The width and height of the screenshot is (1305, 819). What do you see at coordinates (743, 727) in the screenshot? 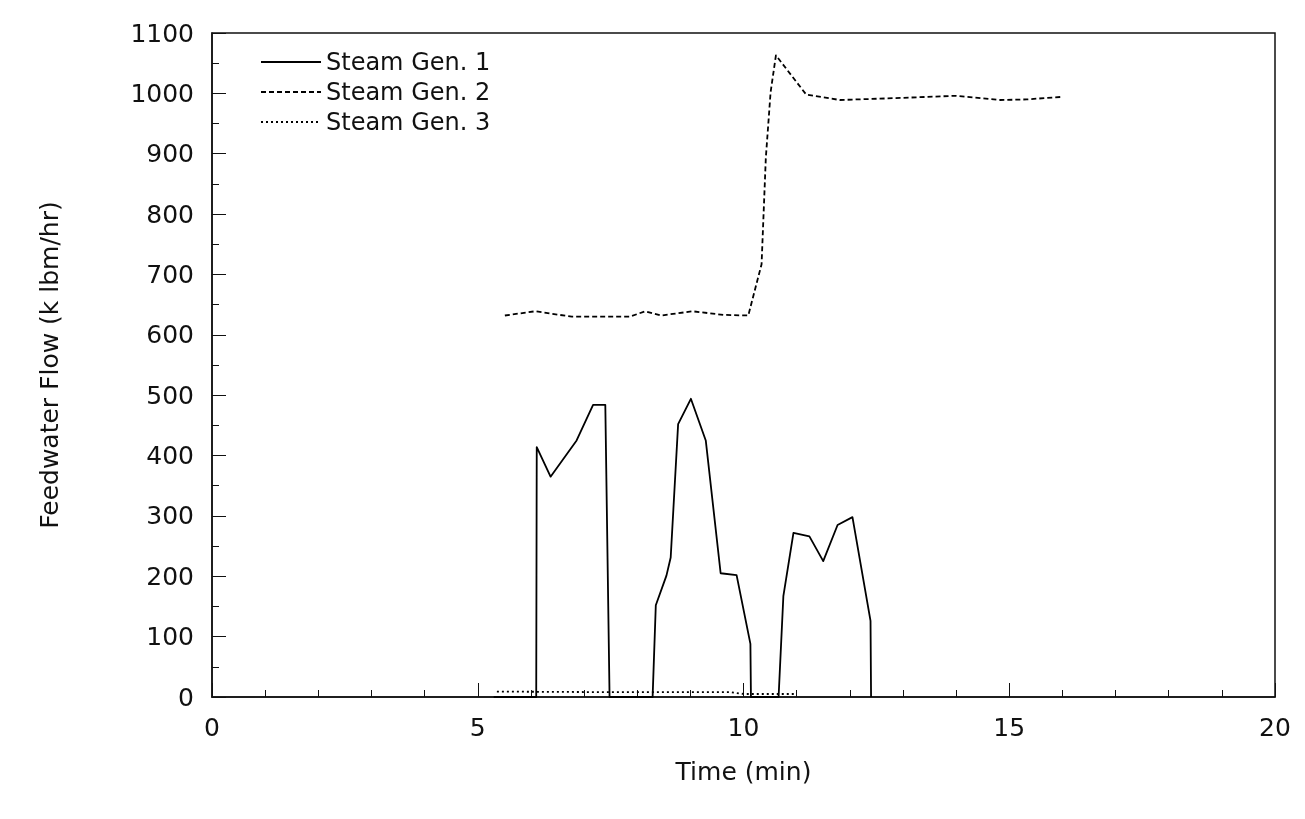
I see `x-tick-label: 10` at bounding box center [743, 727].